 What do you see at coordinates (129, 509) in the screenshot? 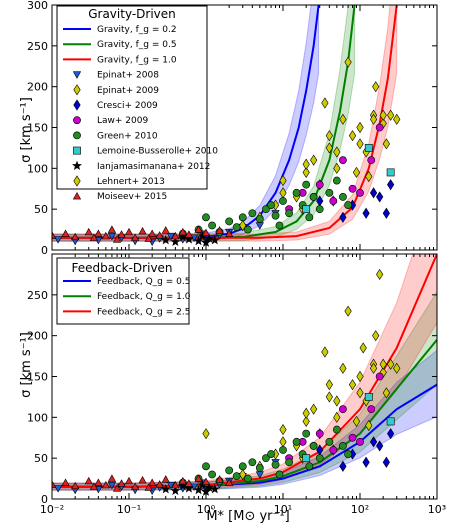
I see `x-tick-label: 10⁻¹` at bounding box center [129, 509].